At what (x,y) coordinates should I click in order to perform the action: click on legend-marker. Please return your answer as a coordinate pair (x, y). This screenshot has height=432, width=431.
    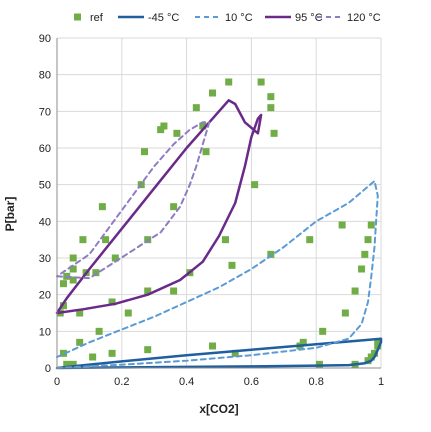
    Looking at the image, I should click on (77, 17).